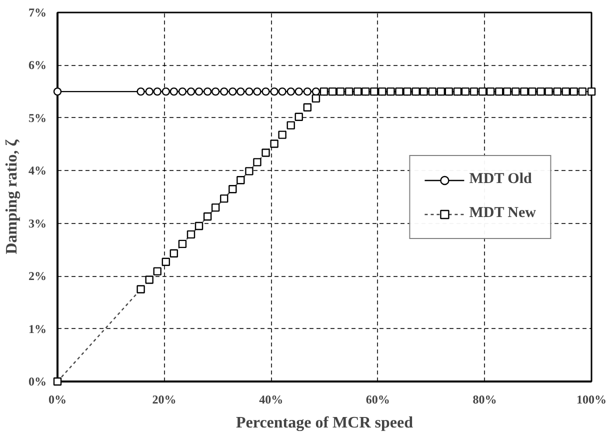 The height and width of the screenshot is (434, 613). Describe the element at coordinates (325, 423) in the screenshot. I see `x-axis-title: Percentage of MCR speed` at that location.